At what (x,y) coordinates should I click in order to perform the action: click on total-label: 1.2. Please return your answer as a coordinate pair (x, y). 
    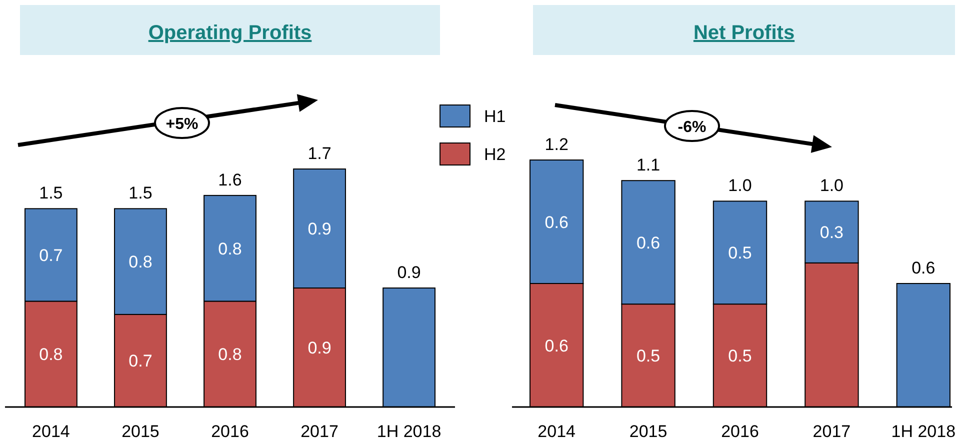
    Looking at the image, I should click on (556, 144).